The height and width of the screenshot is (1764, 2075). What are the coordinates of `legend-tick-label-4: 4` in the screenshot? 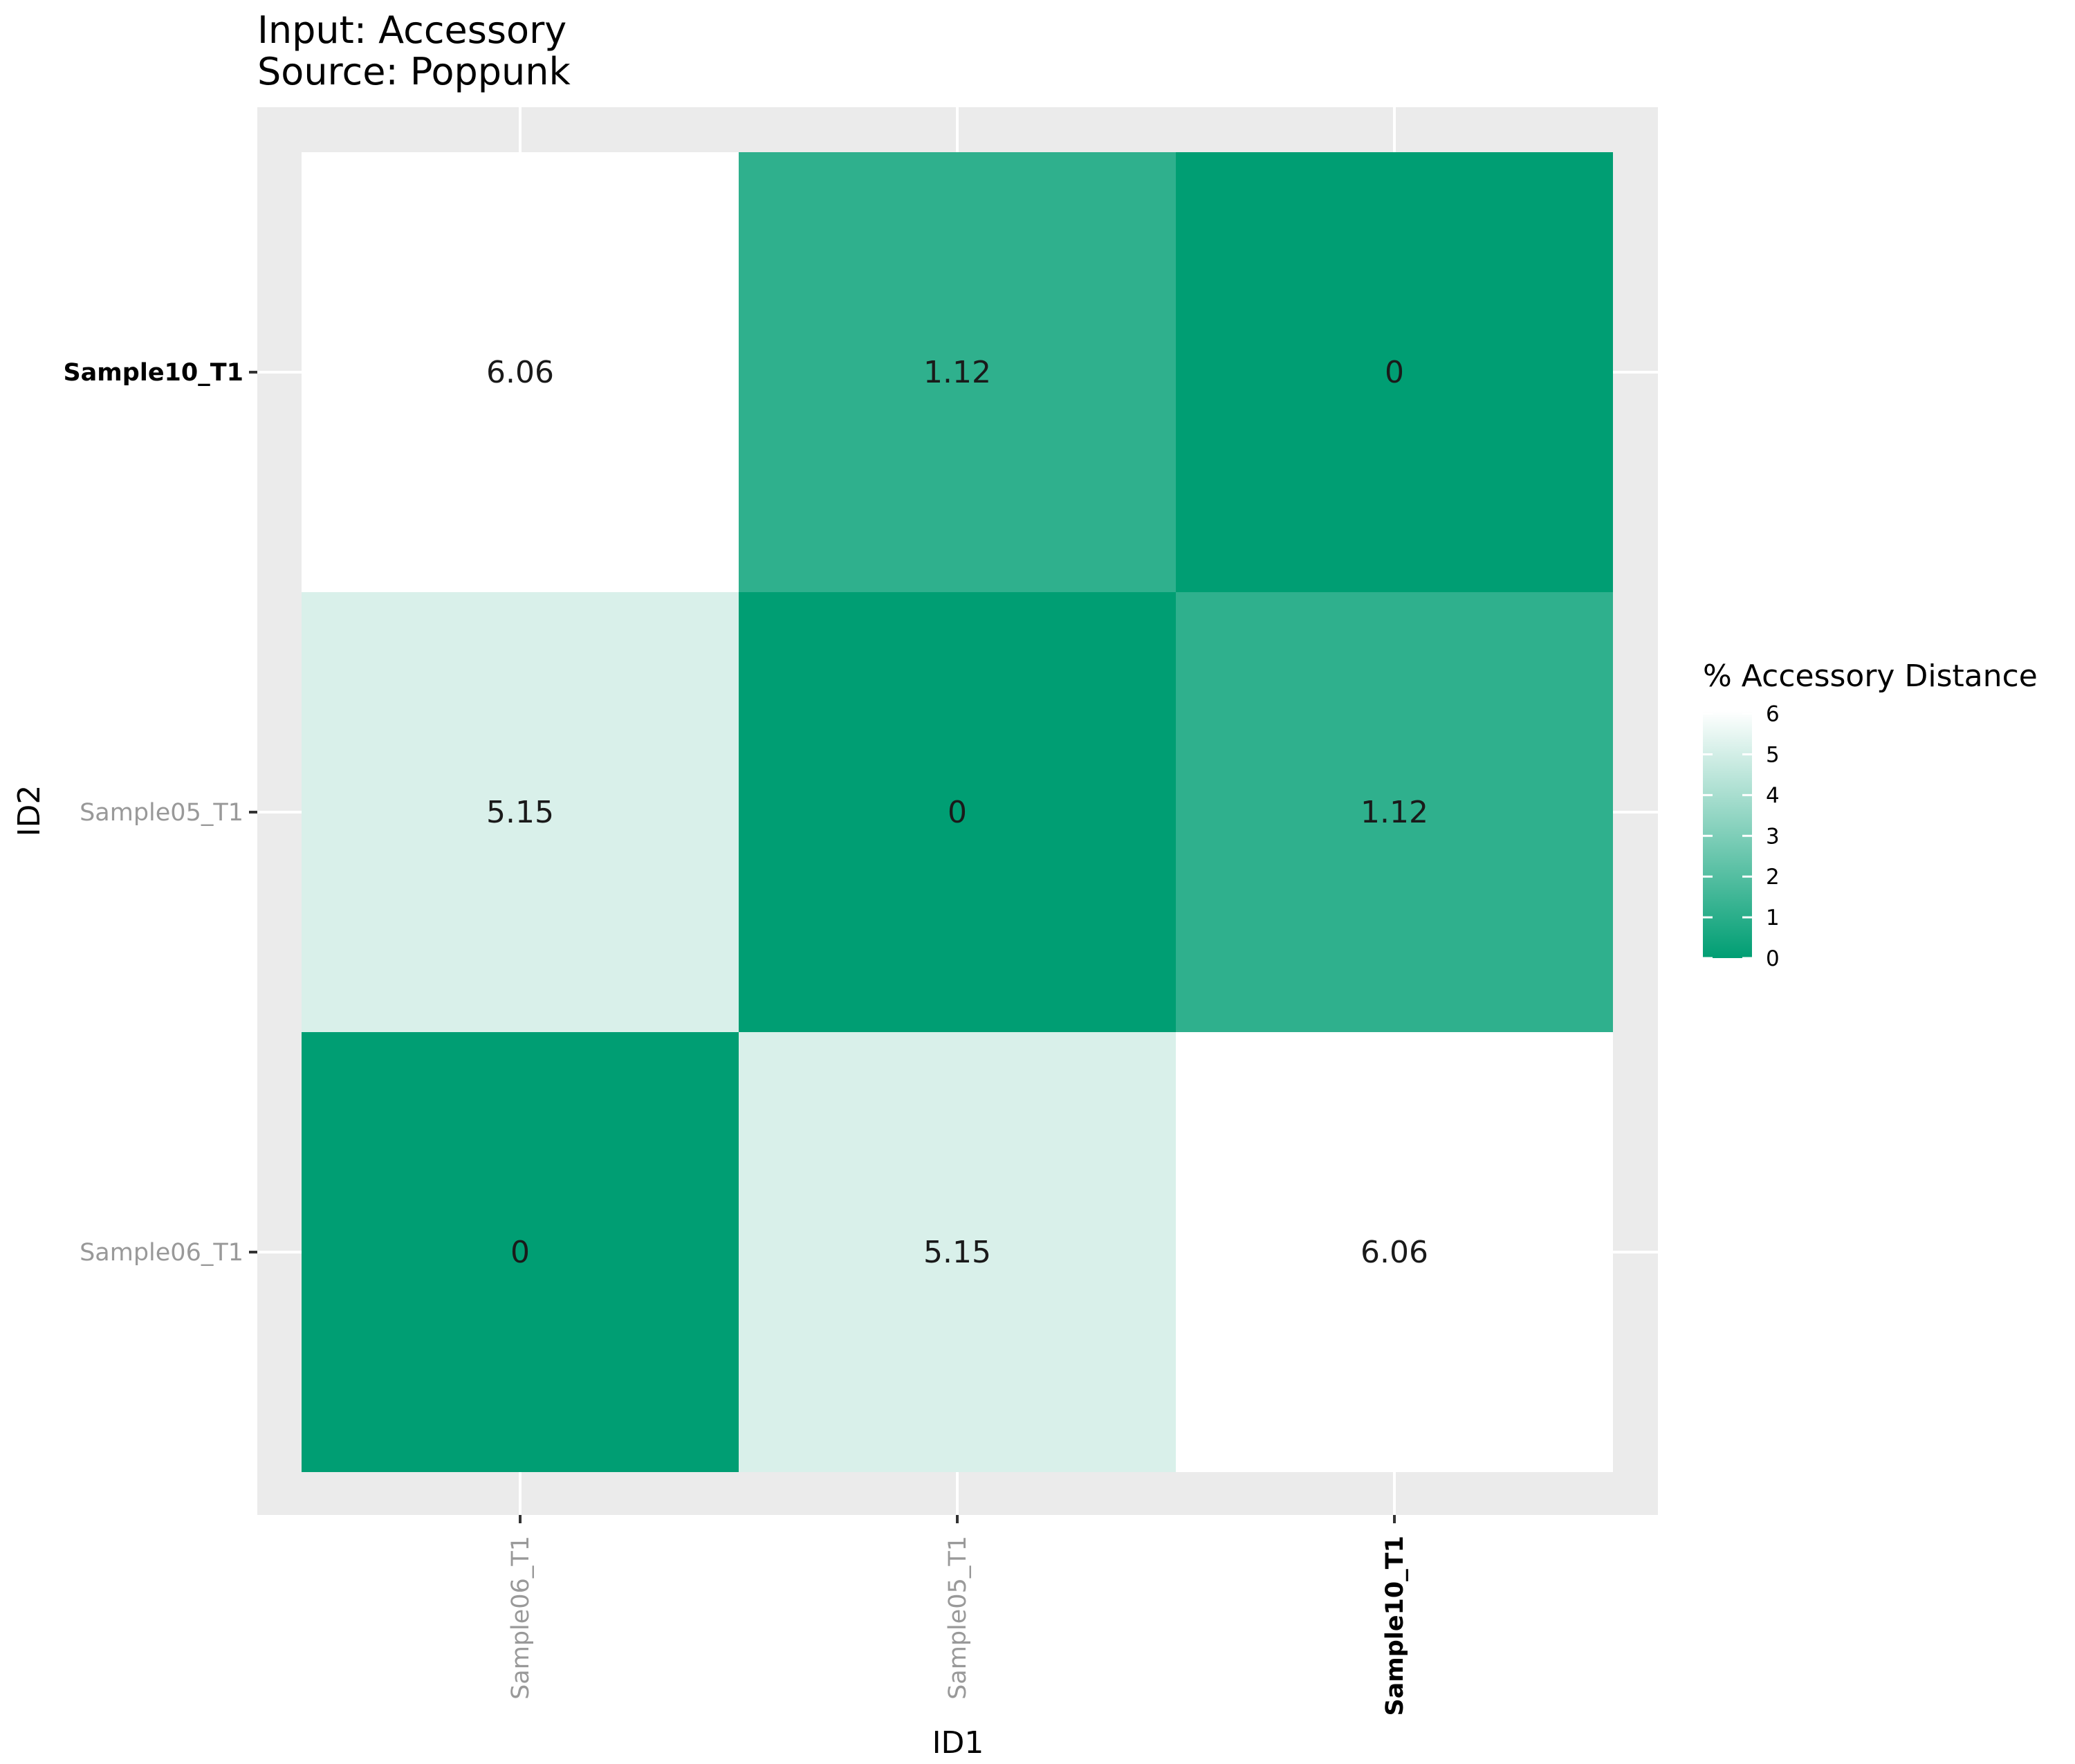 It's located at (1773, 795).